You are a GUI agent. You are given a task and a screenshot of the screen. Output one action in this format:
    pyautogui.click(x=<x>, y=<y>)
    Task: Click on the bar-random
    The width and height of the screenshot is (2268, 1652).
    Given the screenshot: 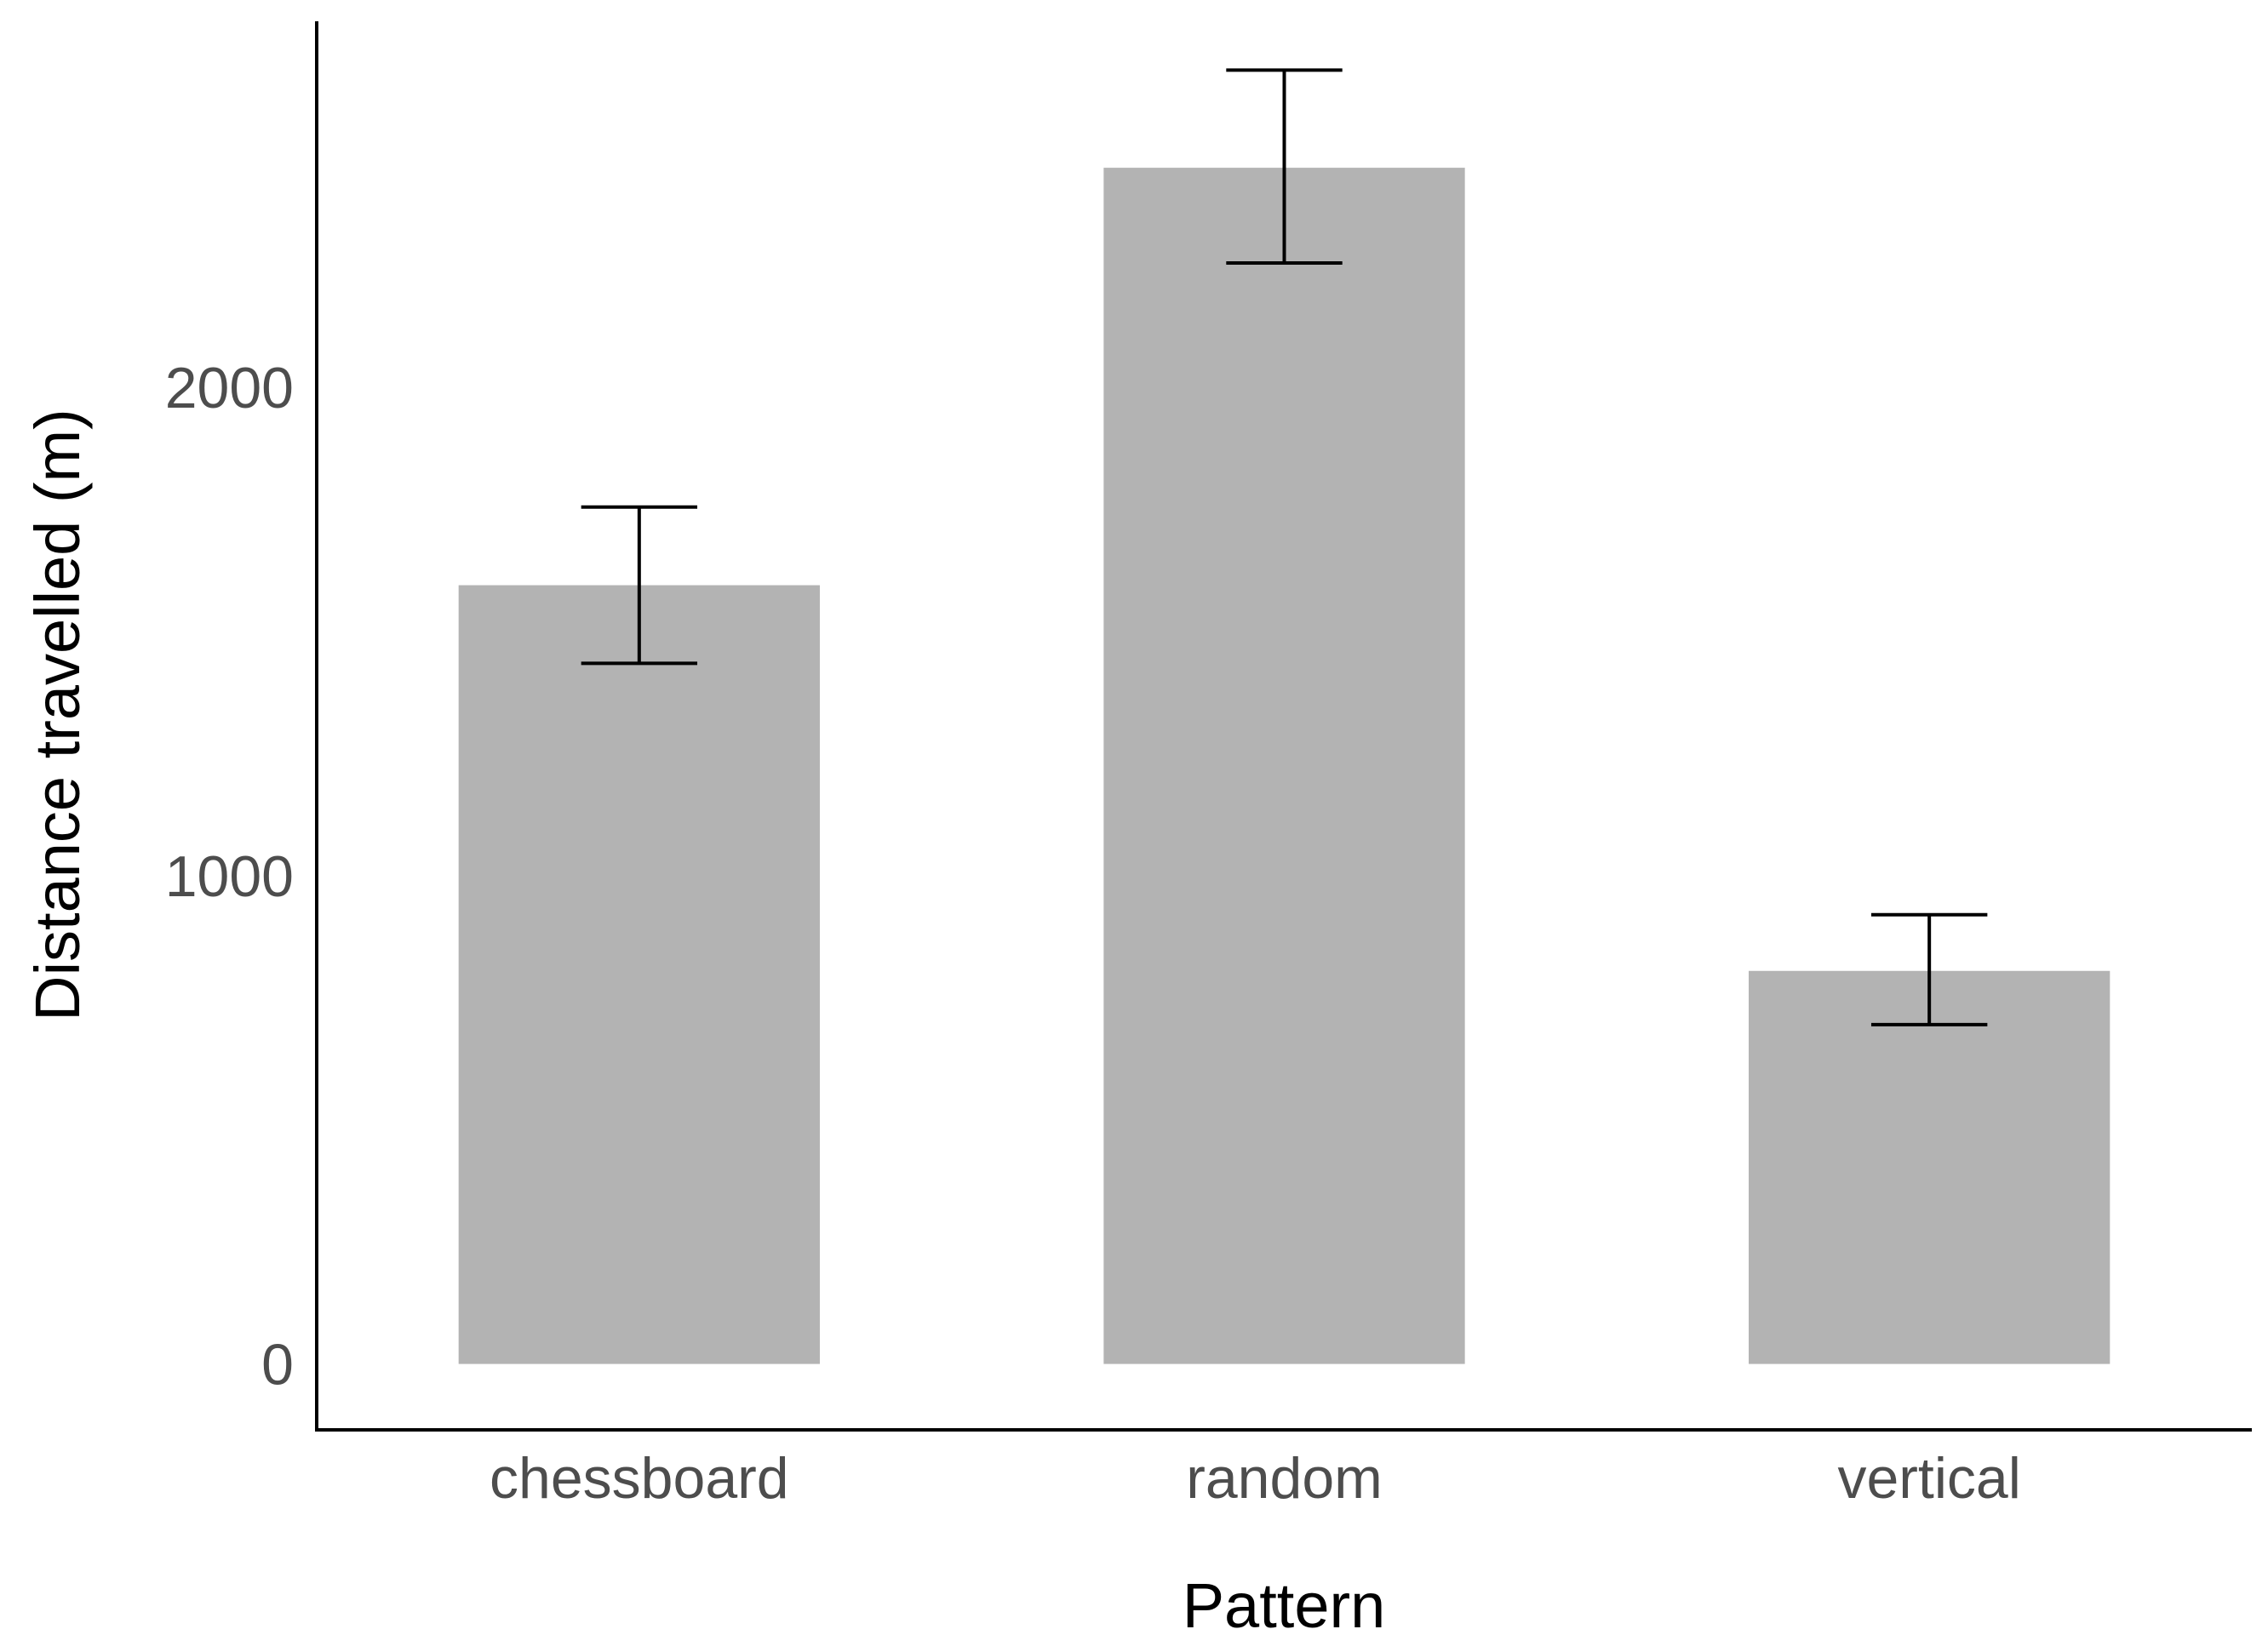 What is the action you would take?
    pyautogui.click(x=1284, y=766)
    